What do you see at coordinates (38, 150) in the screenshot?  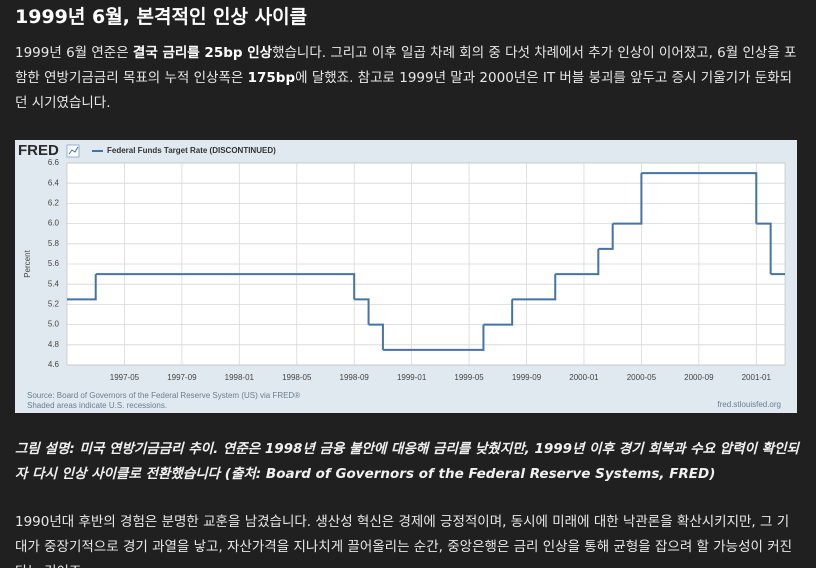 I see `logo: FRED` at bounding box center [38, 150].